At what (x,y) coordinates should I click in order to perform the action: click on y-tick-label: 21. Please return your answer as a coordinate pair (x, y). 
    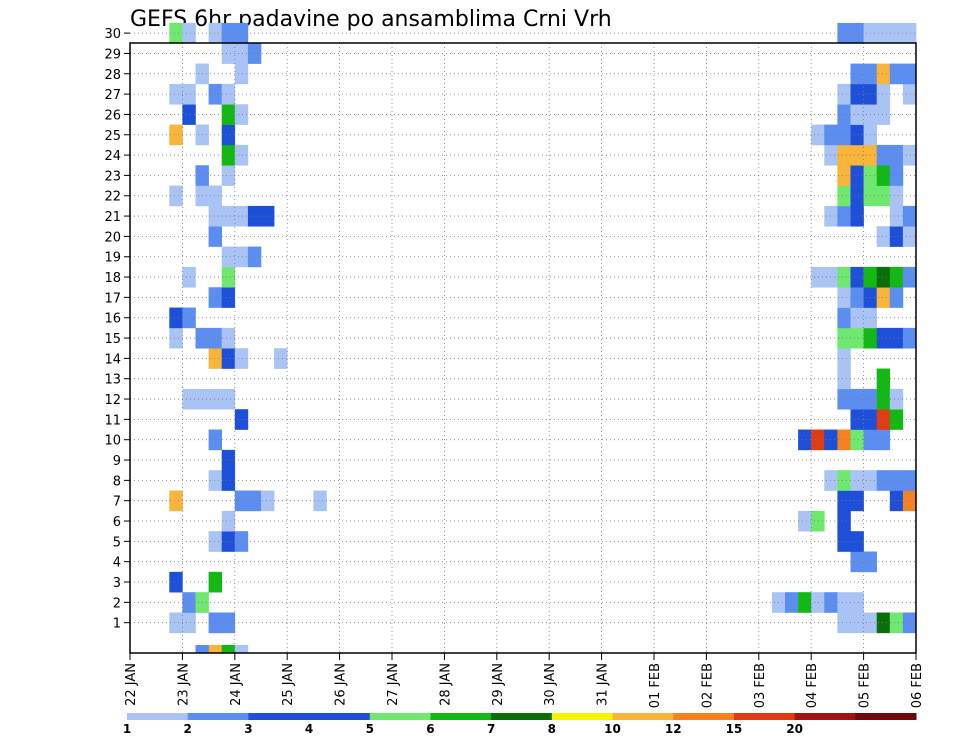
    Looking at the image, I should click on (112, 217).